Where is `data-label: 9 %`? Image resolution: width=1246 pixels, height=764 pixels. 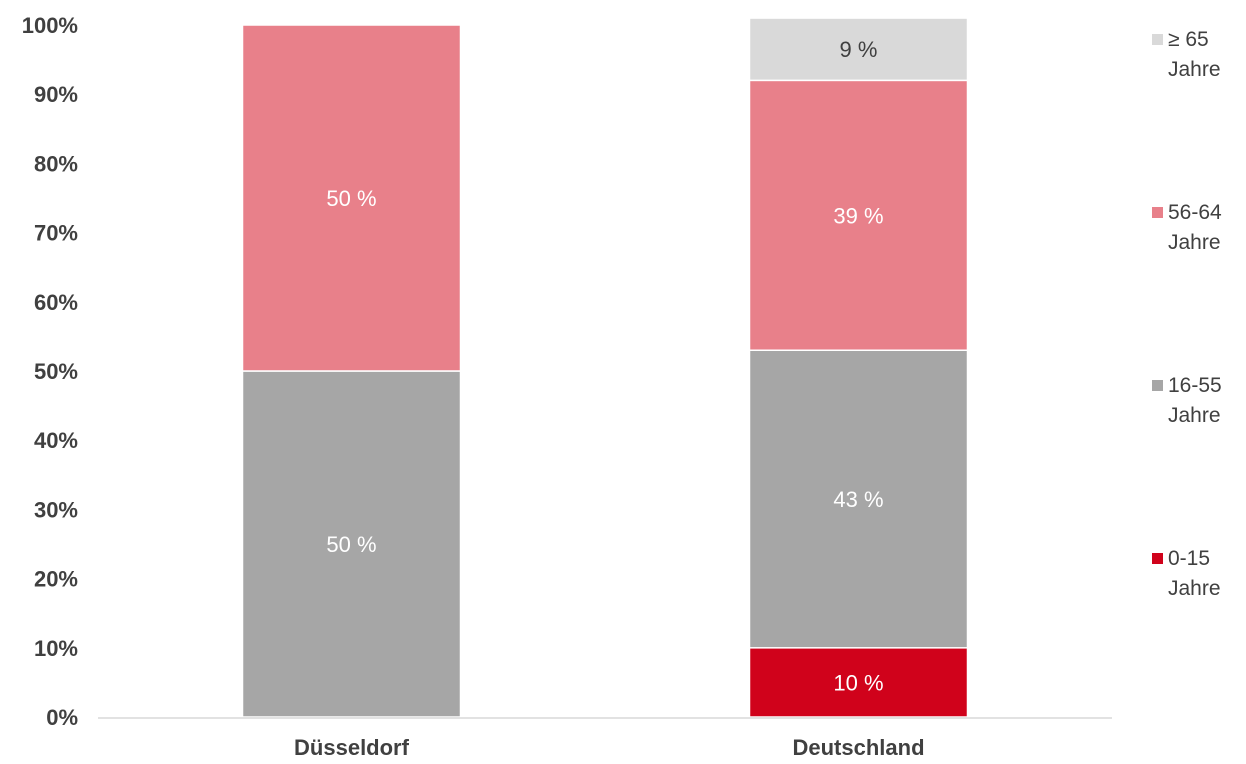 data-label: 9 % is located at coordinates (859, 49).